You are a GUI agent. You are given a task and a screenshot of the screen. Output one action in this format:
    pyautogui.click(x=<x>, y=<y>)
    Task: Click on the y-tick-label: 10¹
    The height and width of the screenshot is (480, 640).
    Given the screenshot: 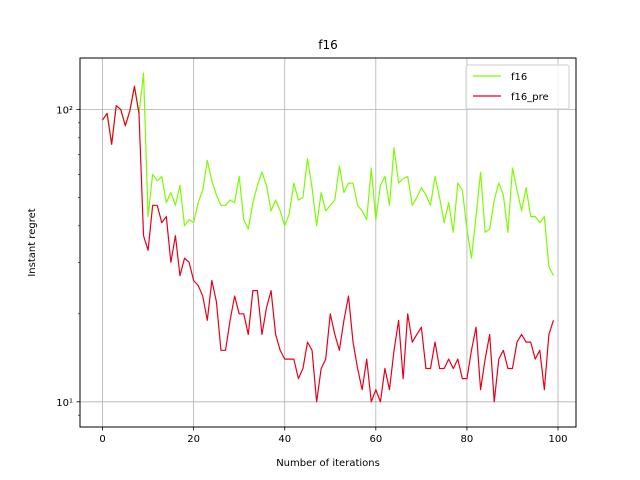 What is the action you would take?
    pyautogui.click(x=64, y=403)
    